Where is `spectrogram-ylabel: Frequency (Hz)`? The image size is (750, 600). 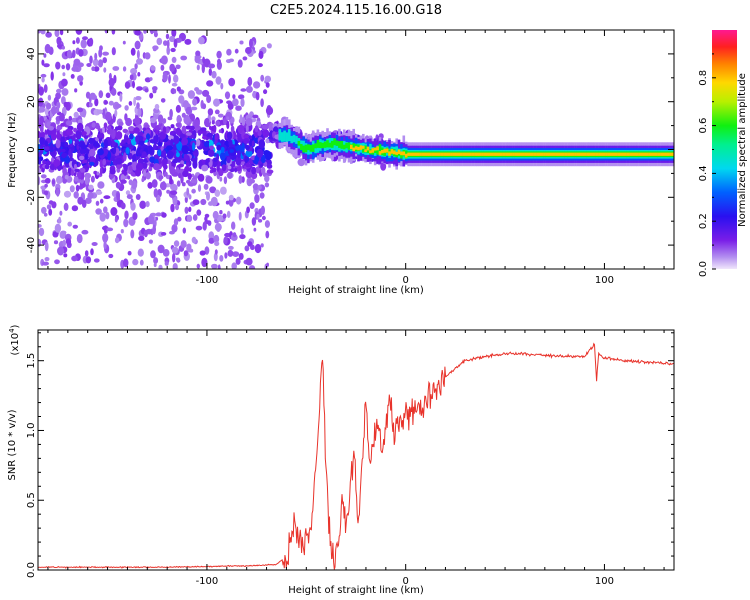 spectrogram-ylabel: Frequency (Hz) is located at coordinates (12, 150).